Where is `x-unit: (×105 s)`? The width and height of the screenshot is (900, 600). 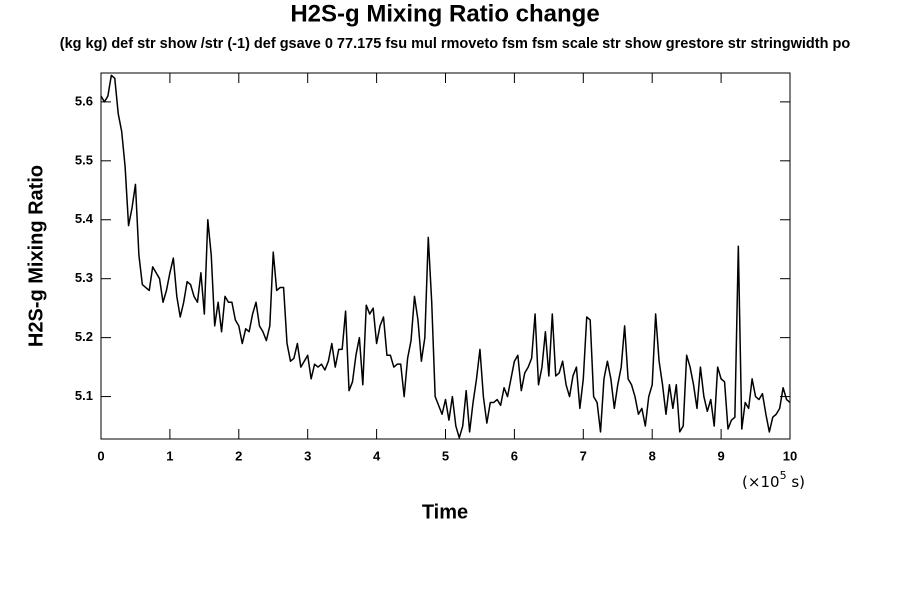 x-unit: (×105 s) is located at coordinates (773, 480).